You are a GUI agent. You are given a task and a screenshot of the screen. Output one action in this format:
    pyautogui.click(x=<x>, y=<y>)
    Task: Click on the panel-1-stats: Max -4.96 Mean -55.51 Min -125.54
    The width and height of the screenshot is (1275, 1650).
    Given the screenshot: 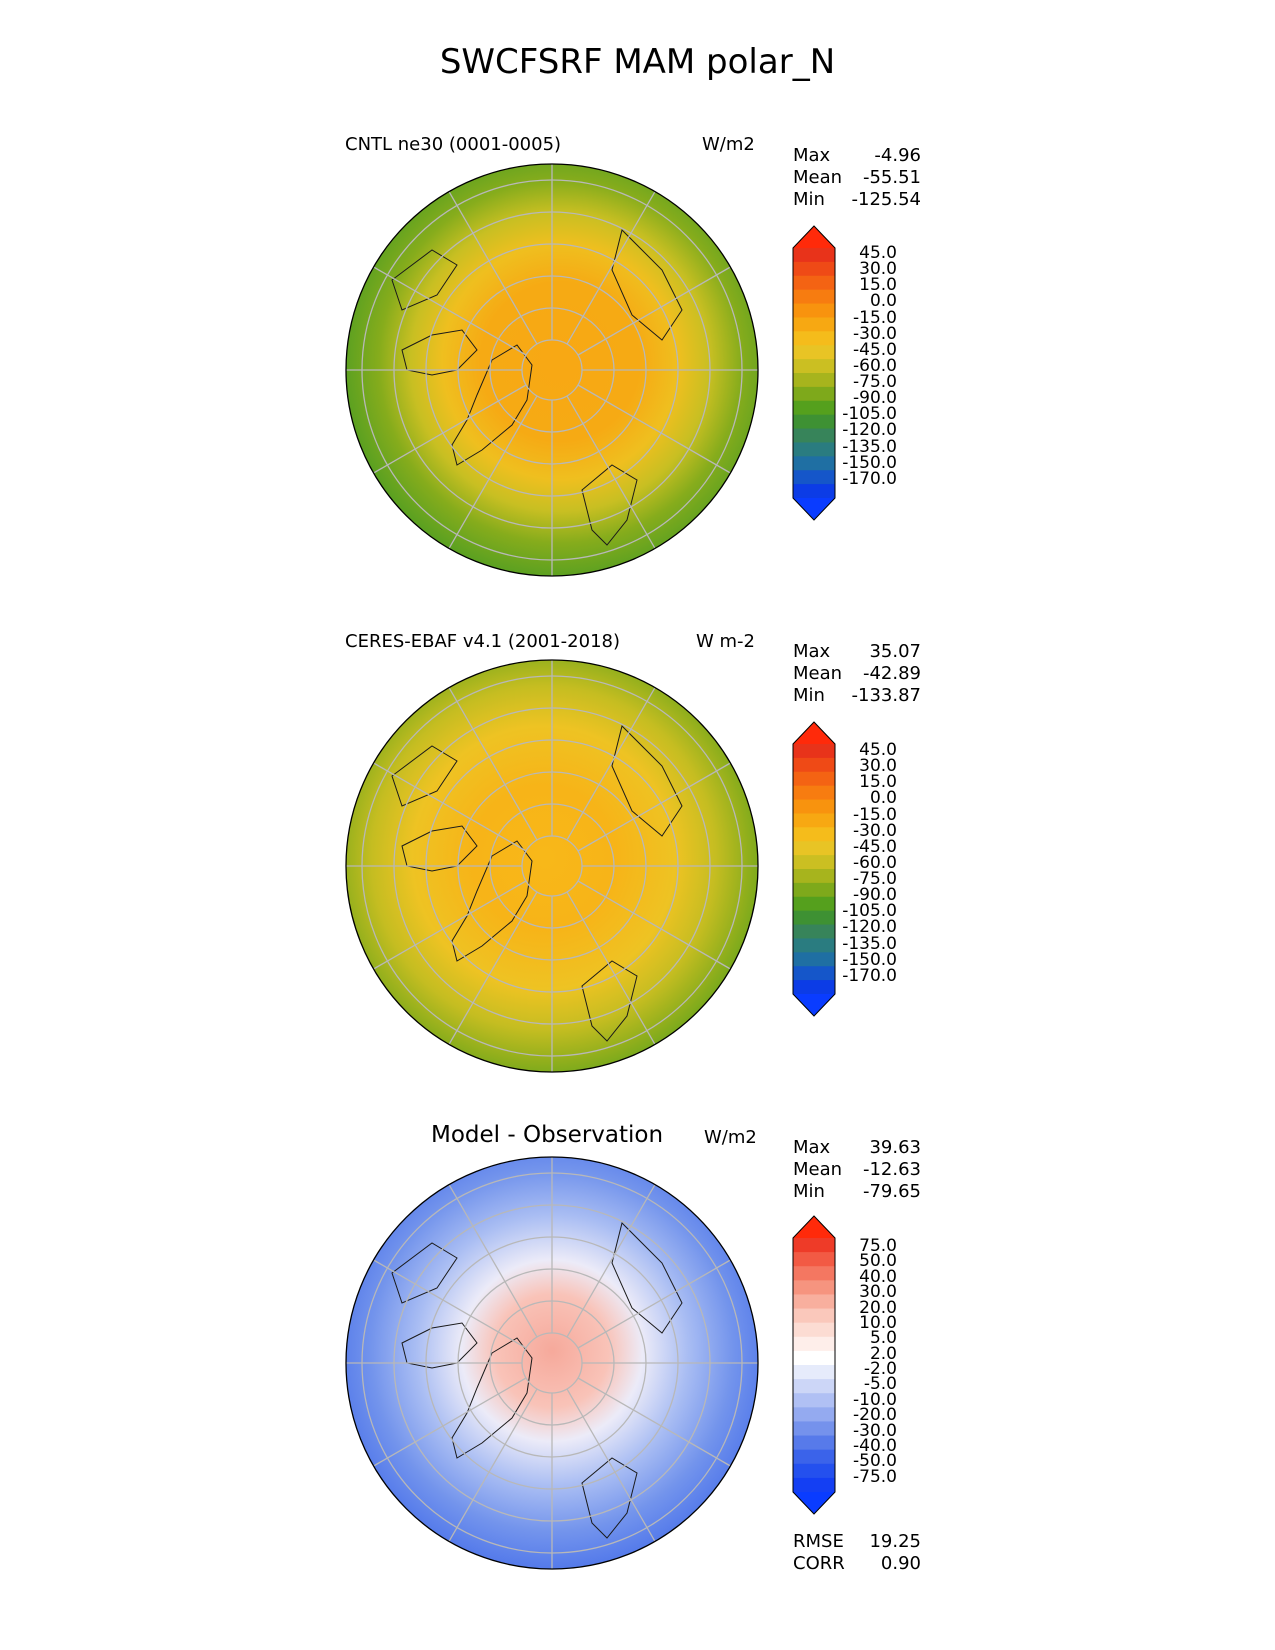 What is the action you would take?
    pyautogui.click(x=857, y=178)
    